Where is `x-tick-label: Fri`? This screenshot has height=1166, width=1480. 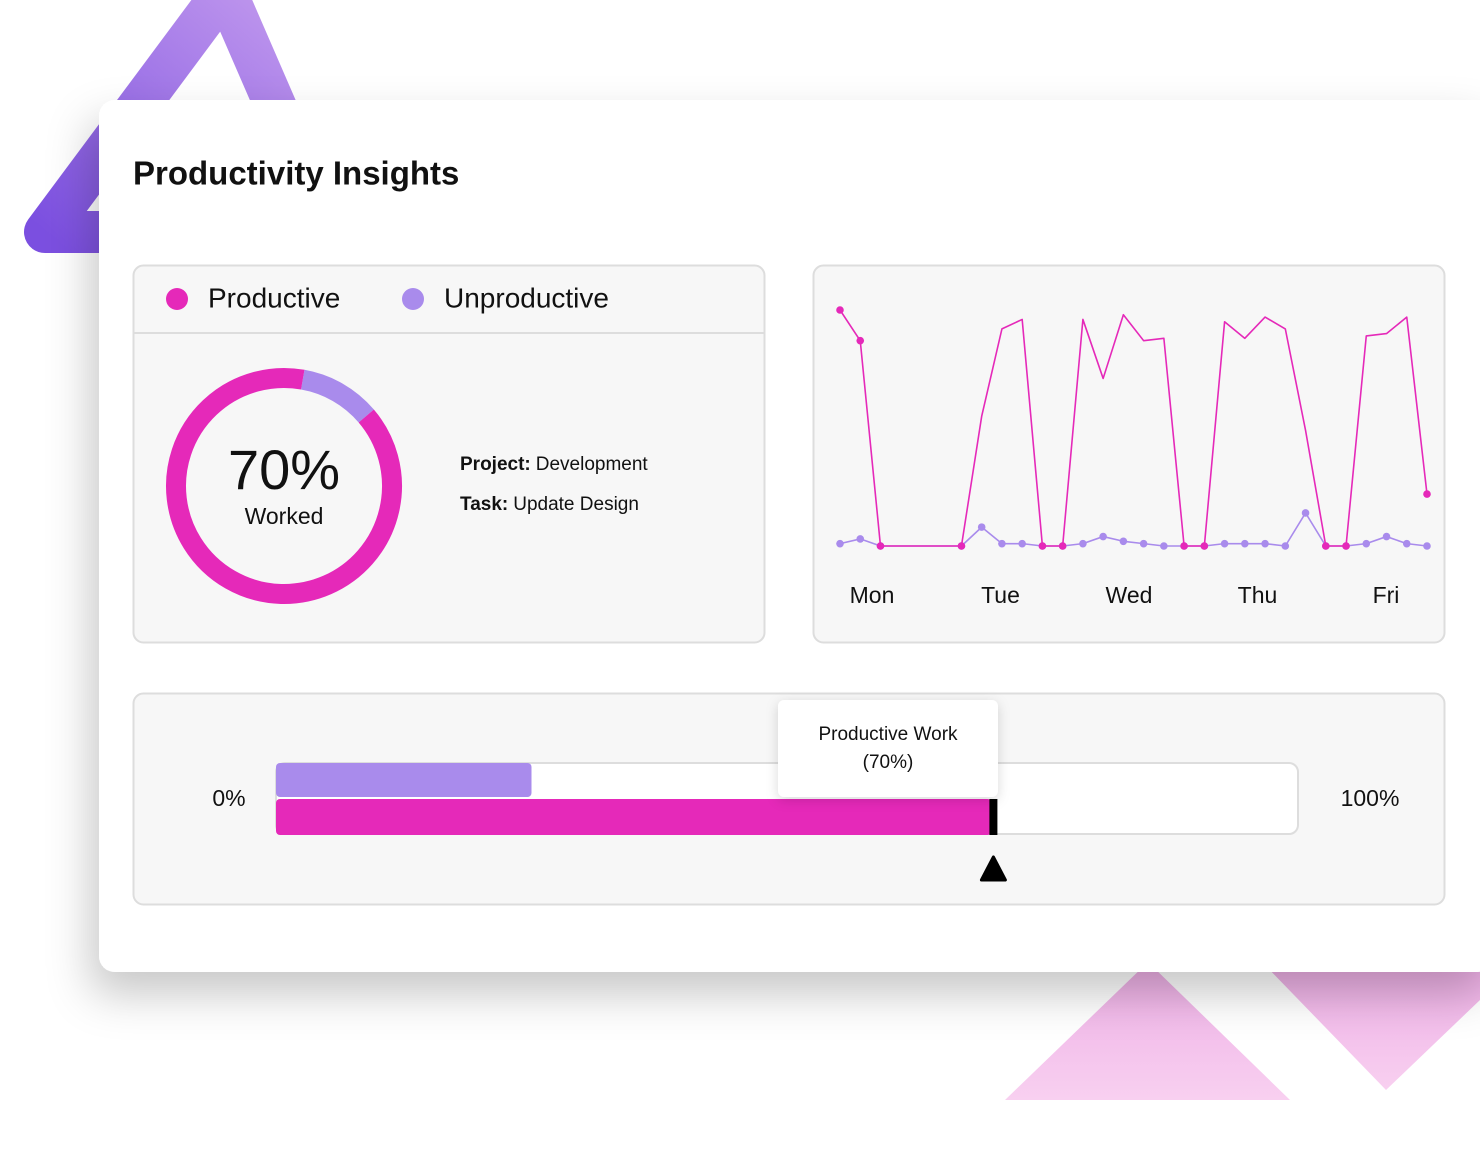 x-tick-label: Fri is located at coordinates (1386, 595).